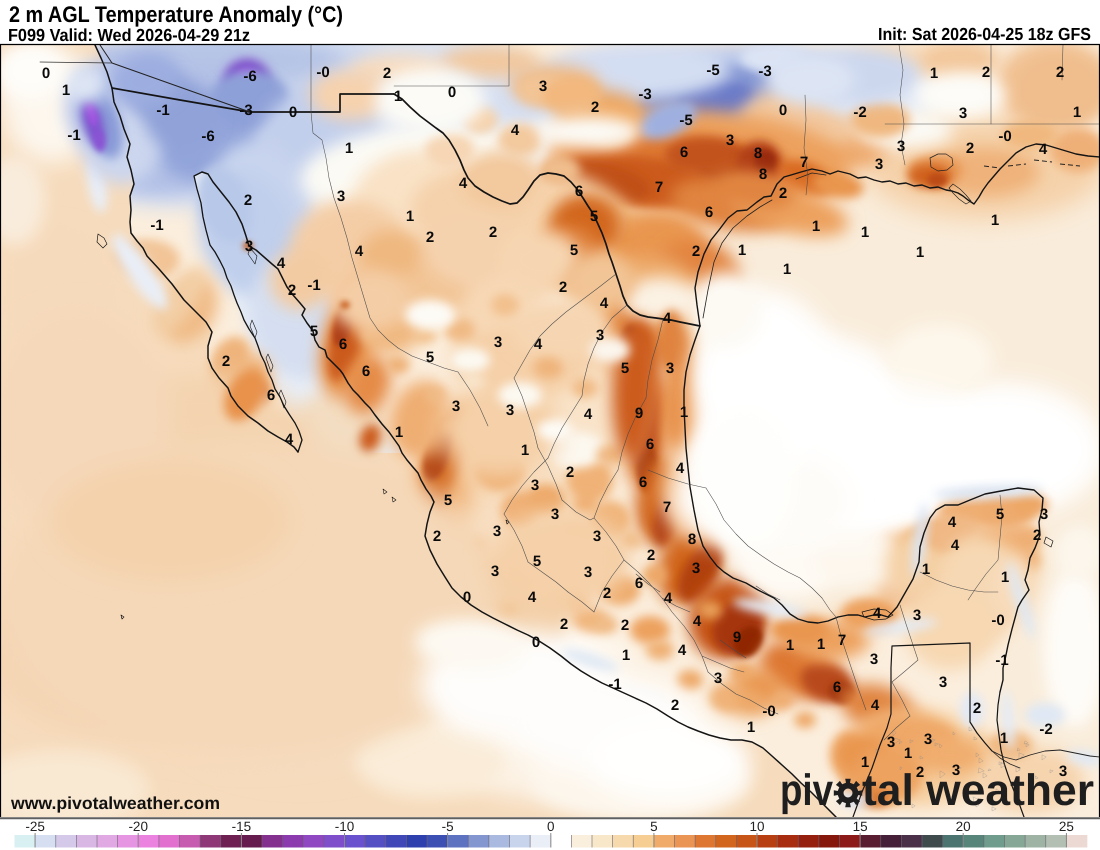 The image size is (1100, 850). What do you see at coordinates (35, 826) in the screenshot?
I see `svg-text: -25` at bounding box center [35, 826].